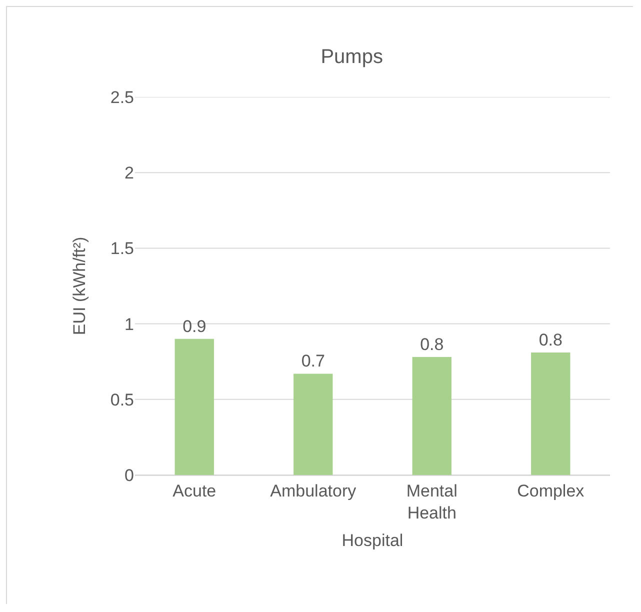  I want to click on y-tick-label: 2, so click(129, 173).